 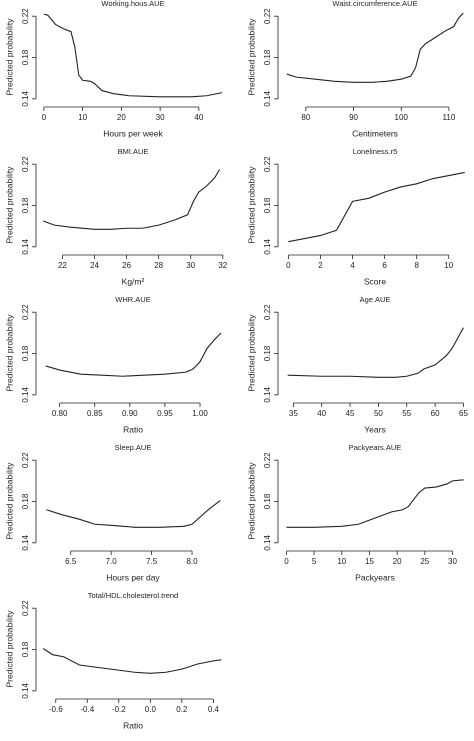 What do you see at coordinates (416, 265) in the screenshot?
I see `x-tick-label: 8` at bounding box center [416, 265].